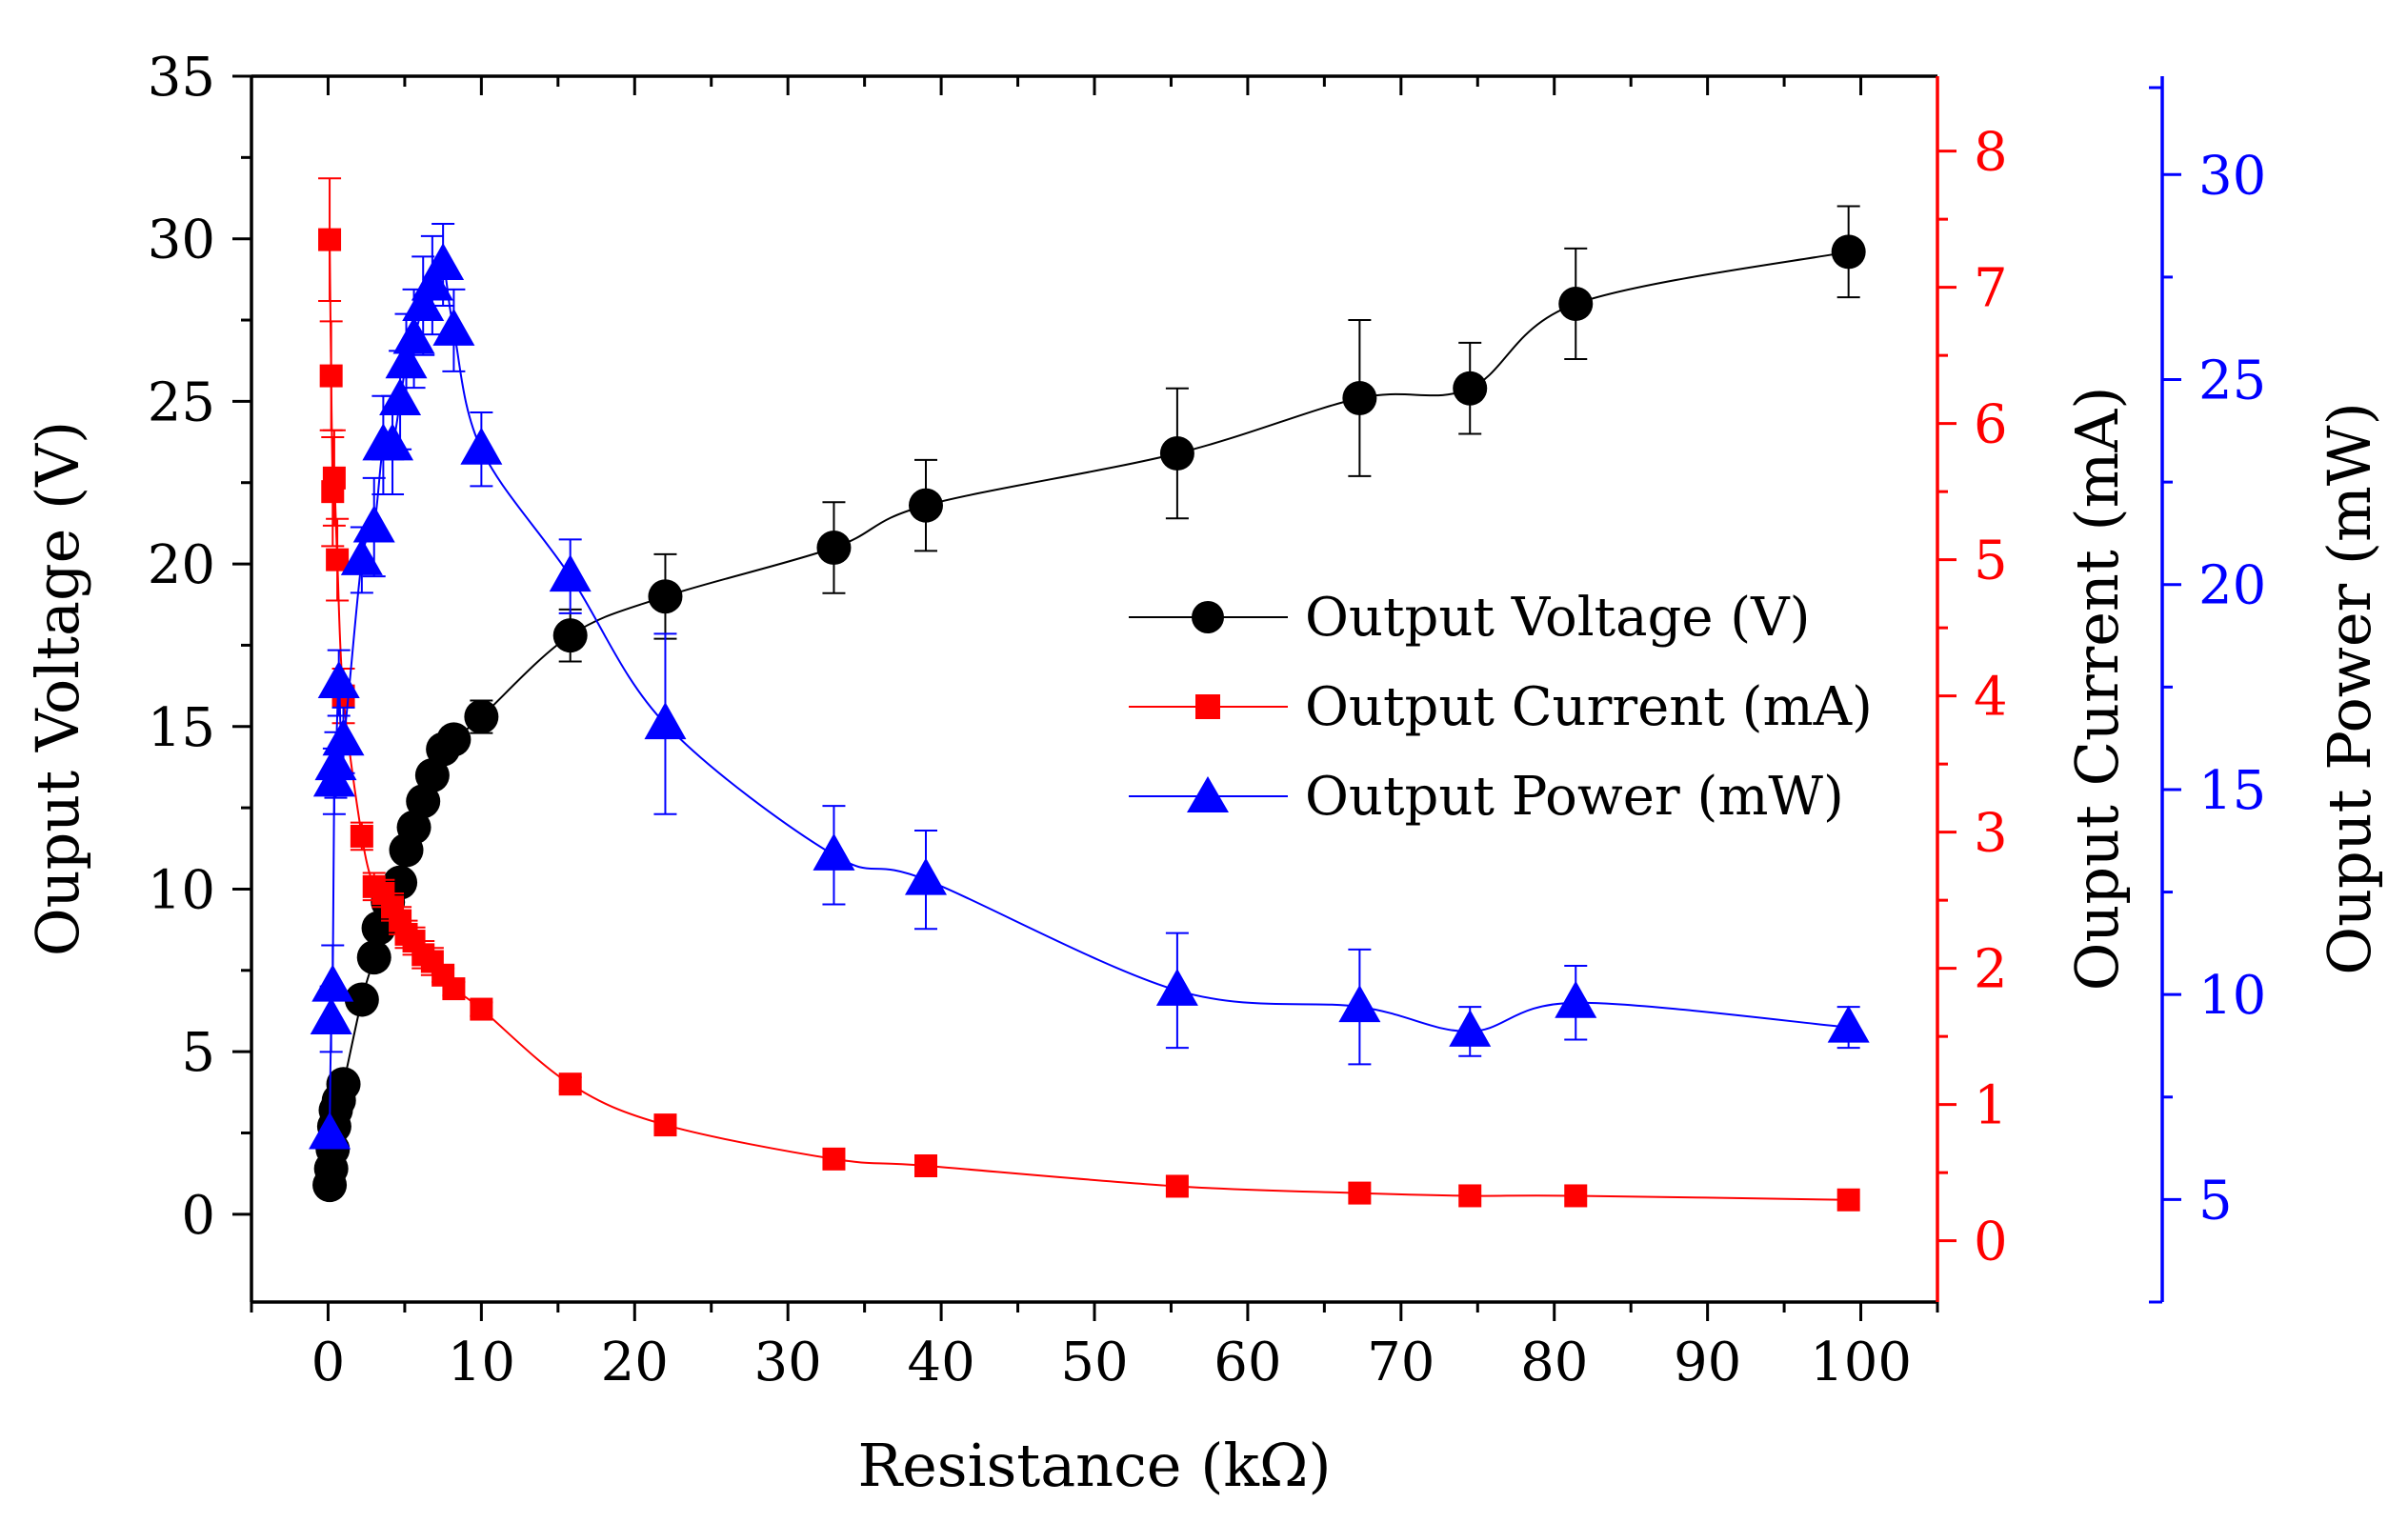 The width and height of the screenshot is (2408, 1523). Describe the element at coordinates (1554, 1362) in the screenshot. I see `x-tick-label: 80` at that location.